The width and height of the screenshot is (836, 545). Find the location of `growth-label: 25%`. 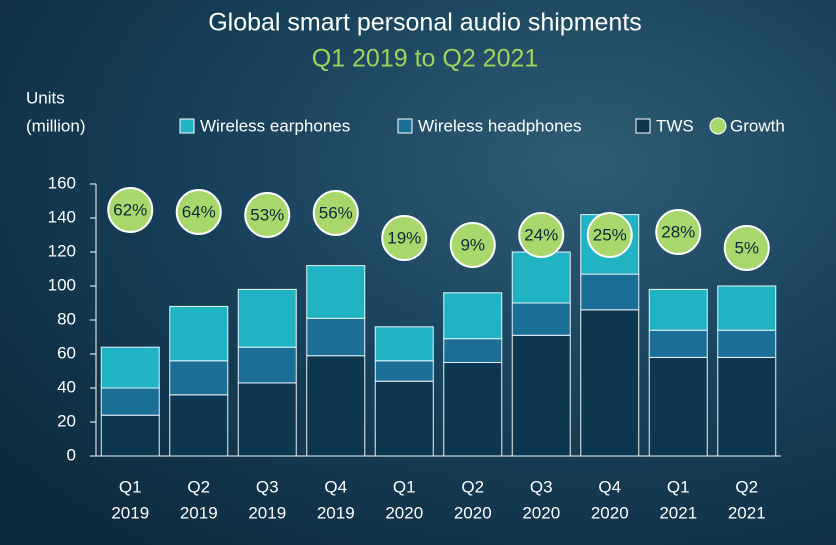

growth-label: 25% is located at coordinates (610, 234).